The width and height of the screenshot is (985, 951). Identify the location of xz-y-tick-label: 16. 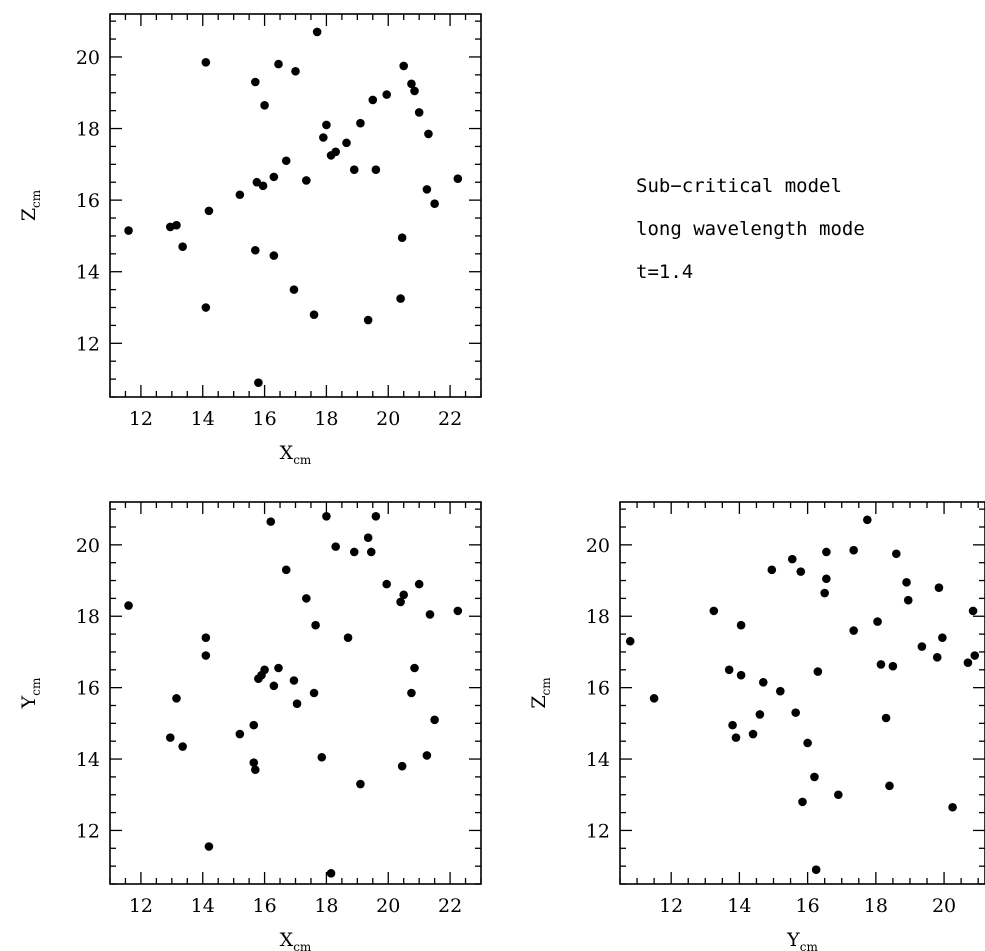
(88, 201).